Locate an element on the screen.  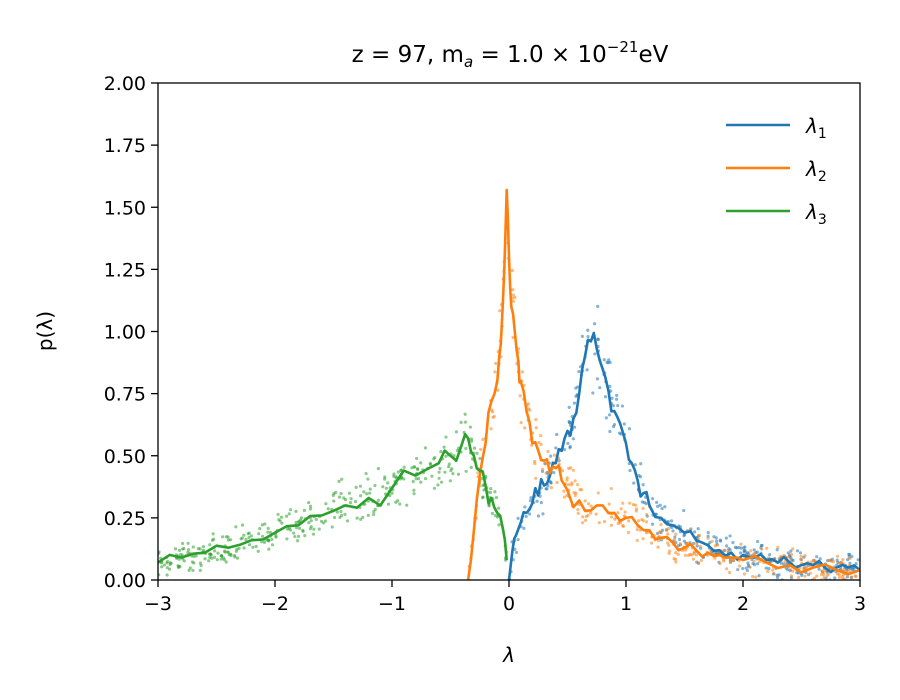
legend-label-2: λ2 is located at coordinates (816, 171).